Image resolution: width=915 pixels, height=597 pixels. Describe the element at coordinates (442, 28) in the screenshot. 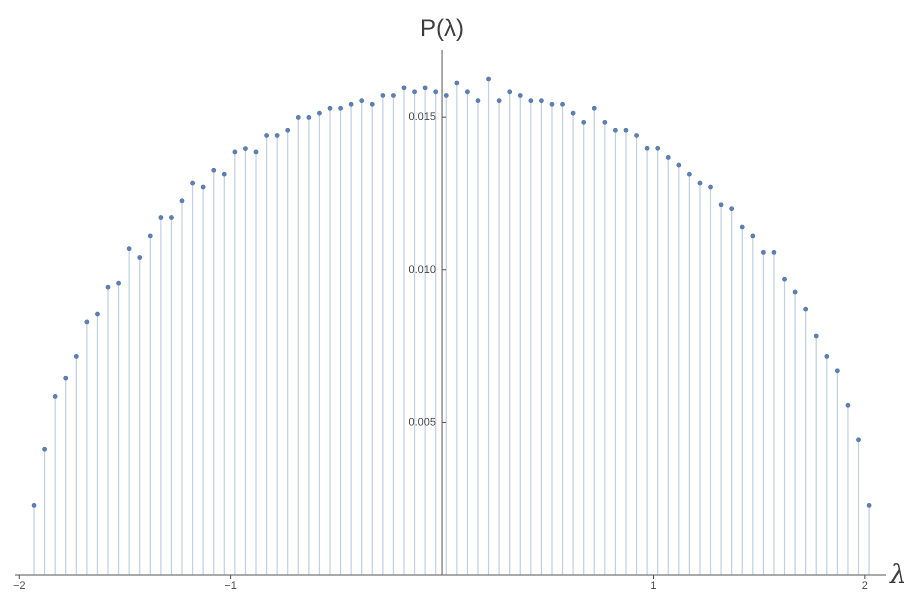

I see `y-axis-title: P(λ)` at that location.